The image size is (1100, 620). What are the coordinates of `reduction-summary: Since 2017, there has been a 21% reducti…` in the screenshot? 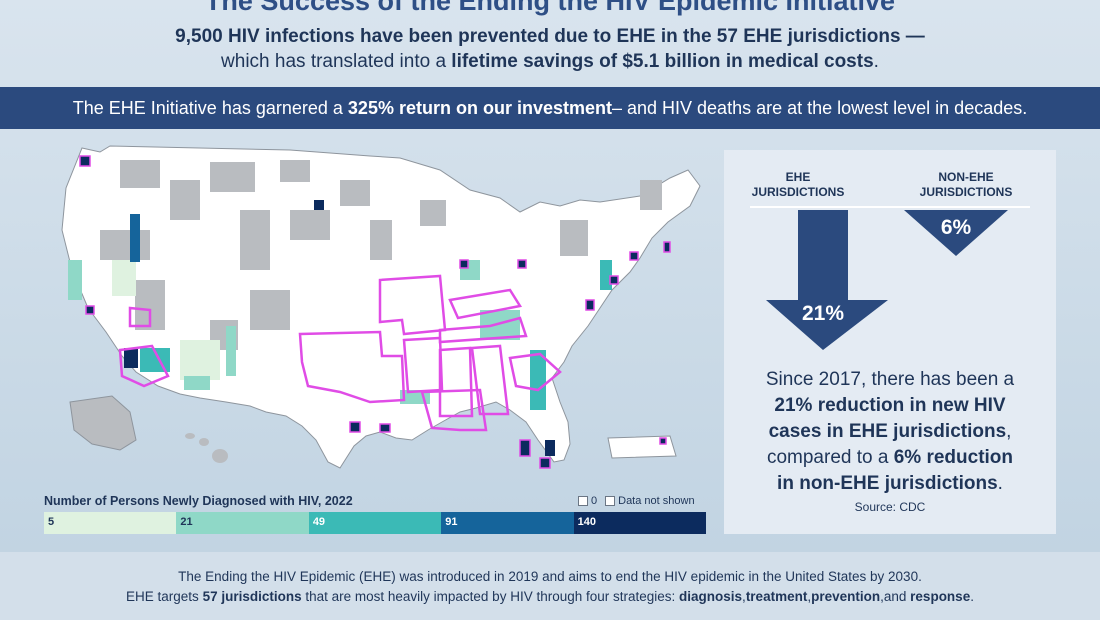 It's located at (890, 431).